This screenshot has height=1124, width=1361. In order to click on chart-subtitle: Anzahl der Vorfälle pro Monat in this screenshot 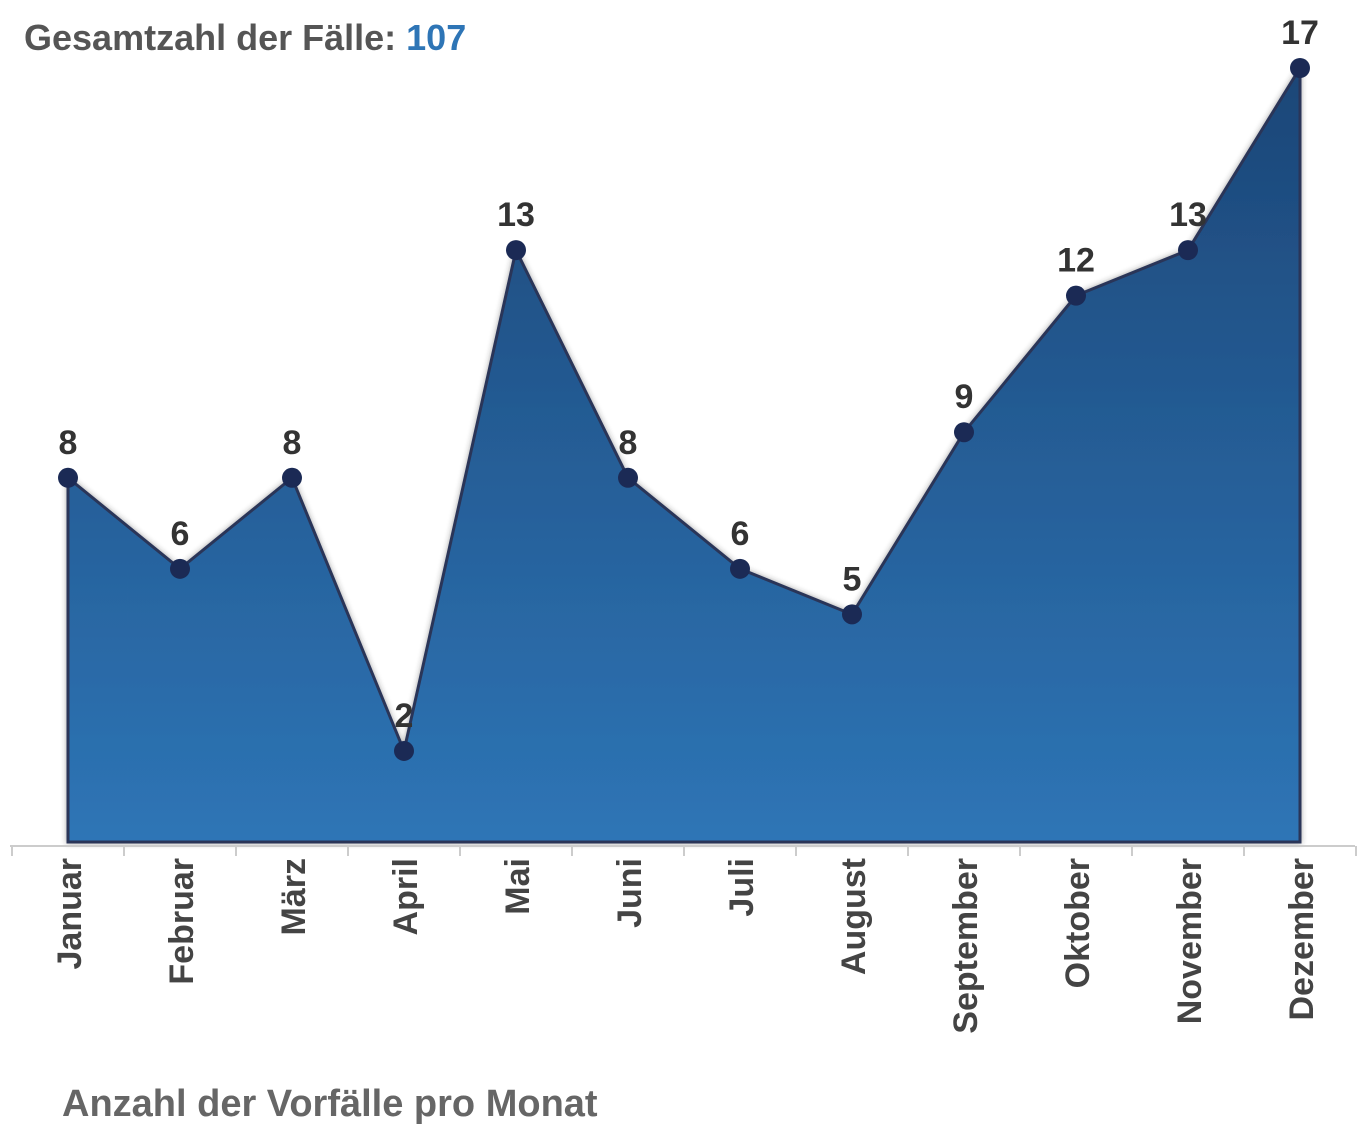, I will do `click(330, 1103)`.